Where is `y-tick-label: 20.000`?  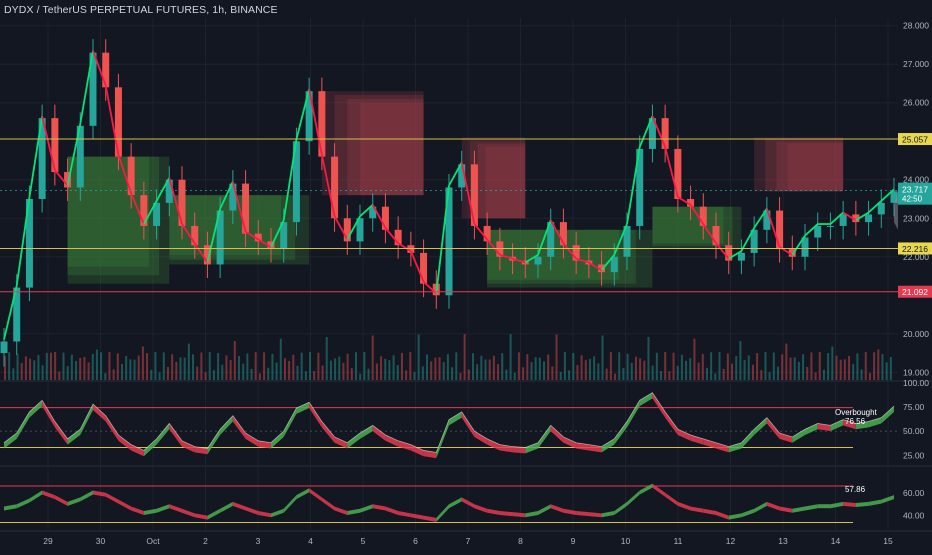
y-tick-label: 20.000 is located at coordinates (916, 334).